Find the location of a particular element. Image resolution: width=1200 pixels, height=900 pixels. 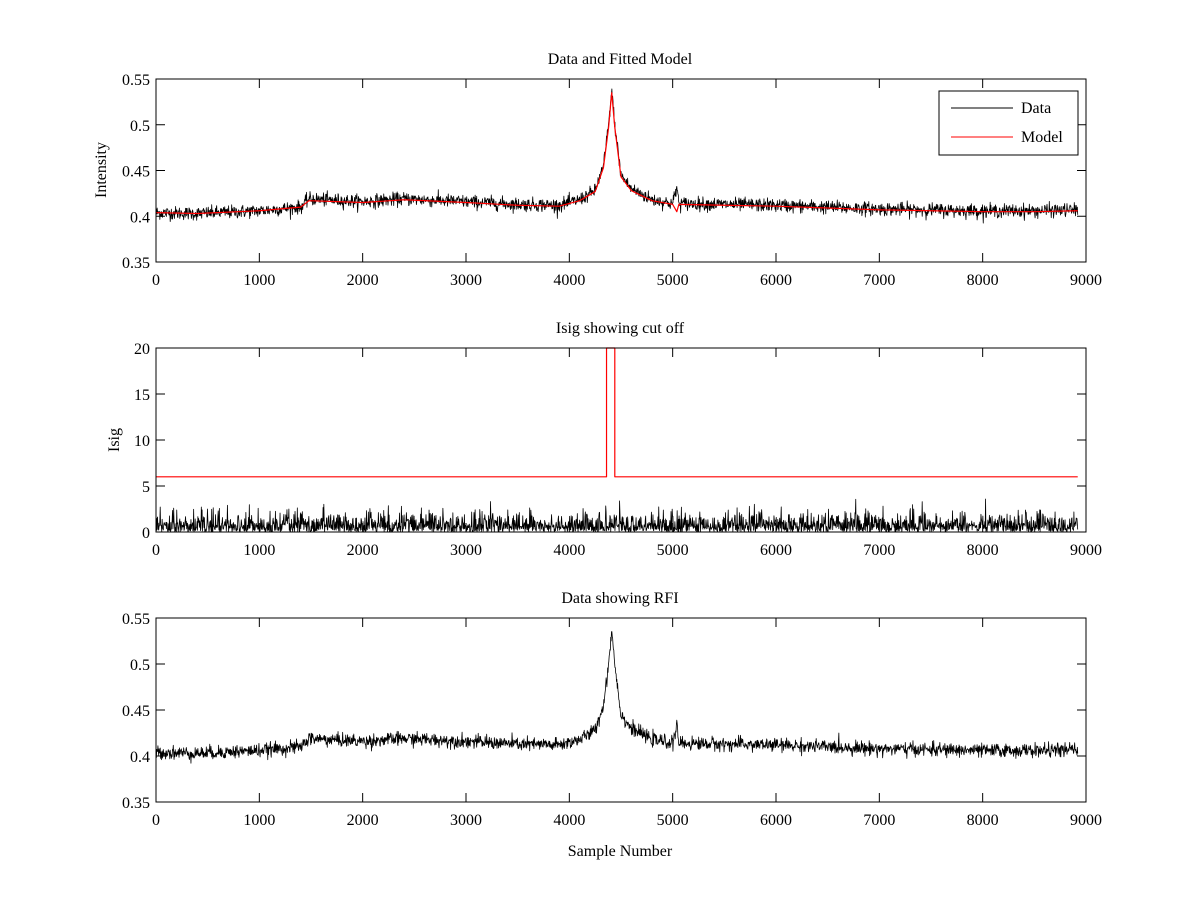

series-line-data is located at coordinates (617, 697).